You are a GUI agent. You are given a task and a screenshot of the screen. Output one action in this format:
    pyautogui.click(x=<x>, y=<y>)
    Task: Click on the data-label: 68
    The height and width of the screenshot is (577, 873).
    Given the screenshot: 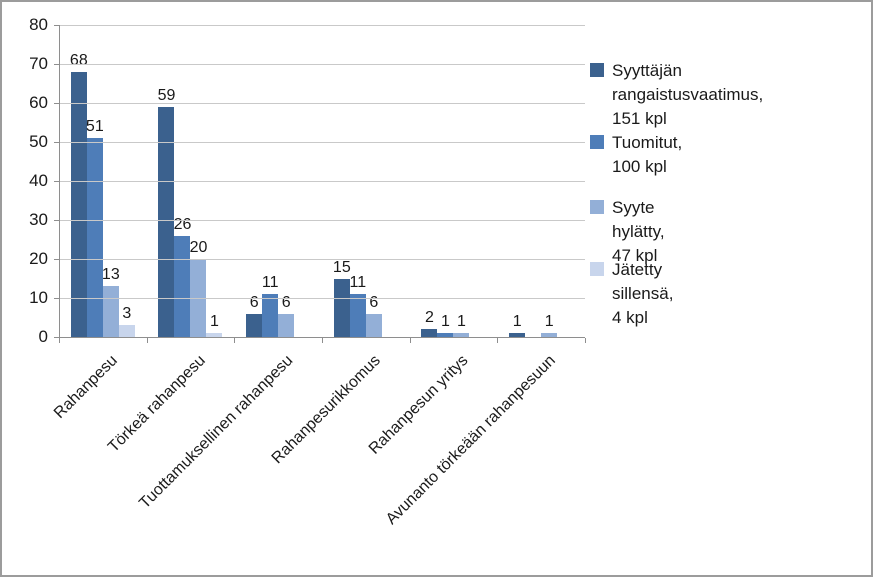 What is the action you would take?
    pyautogui.click(x=78, y=60)
    